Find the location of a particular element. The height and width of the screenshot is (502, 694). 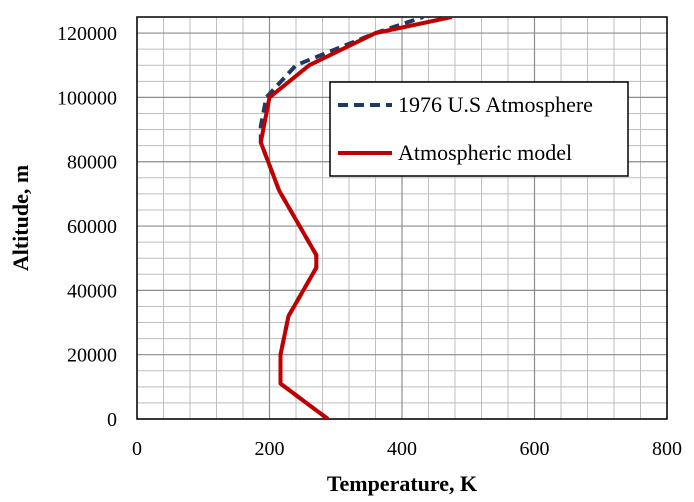

y-axis-title: Altitude, m is located at coordinates (20, 218).